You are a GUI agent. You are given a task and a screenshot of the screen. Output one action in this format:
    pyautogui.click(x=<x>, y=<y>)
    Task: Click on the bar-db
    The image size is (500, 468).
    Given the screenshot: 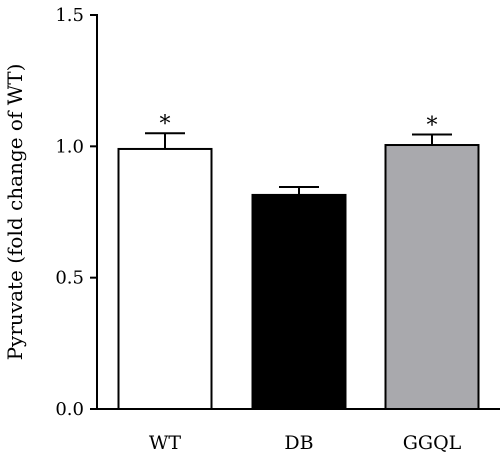 What is the action you would take?
    pyautogui.click(x=299, y=301)
    